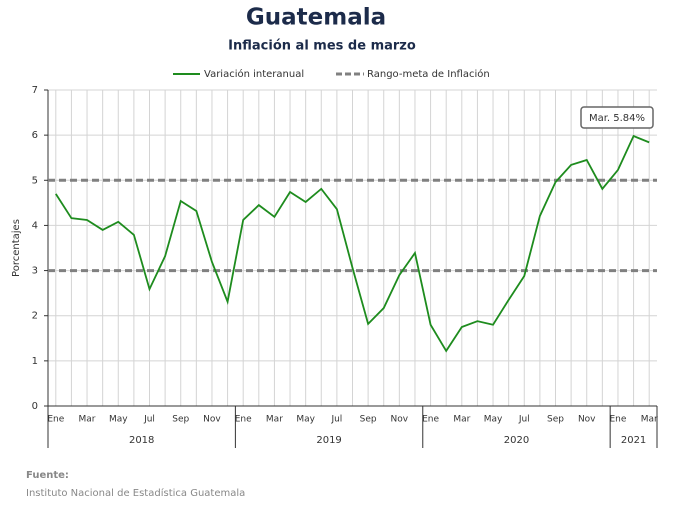  What do you see at coordinates (428, 74) in the screenshot?
I see `legend-label: Rango-meta de Inflación` at bounding box center [428, 74].